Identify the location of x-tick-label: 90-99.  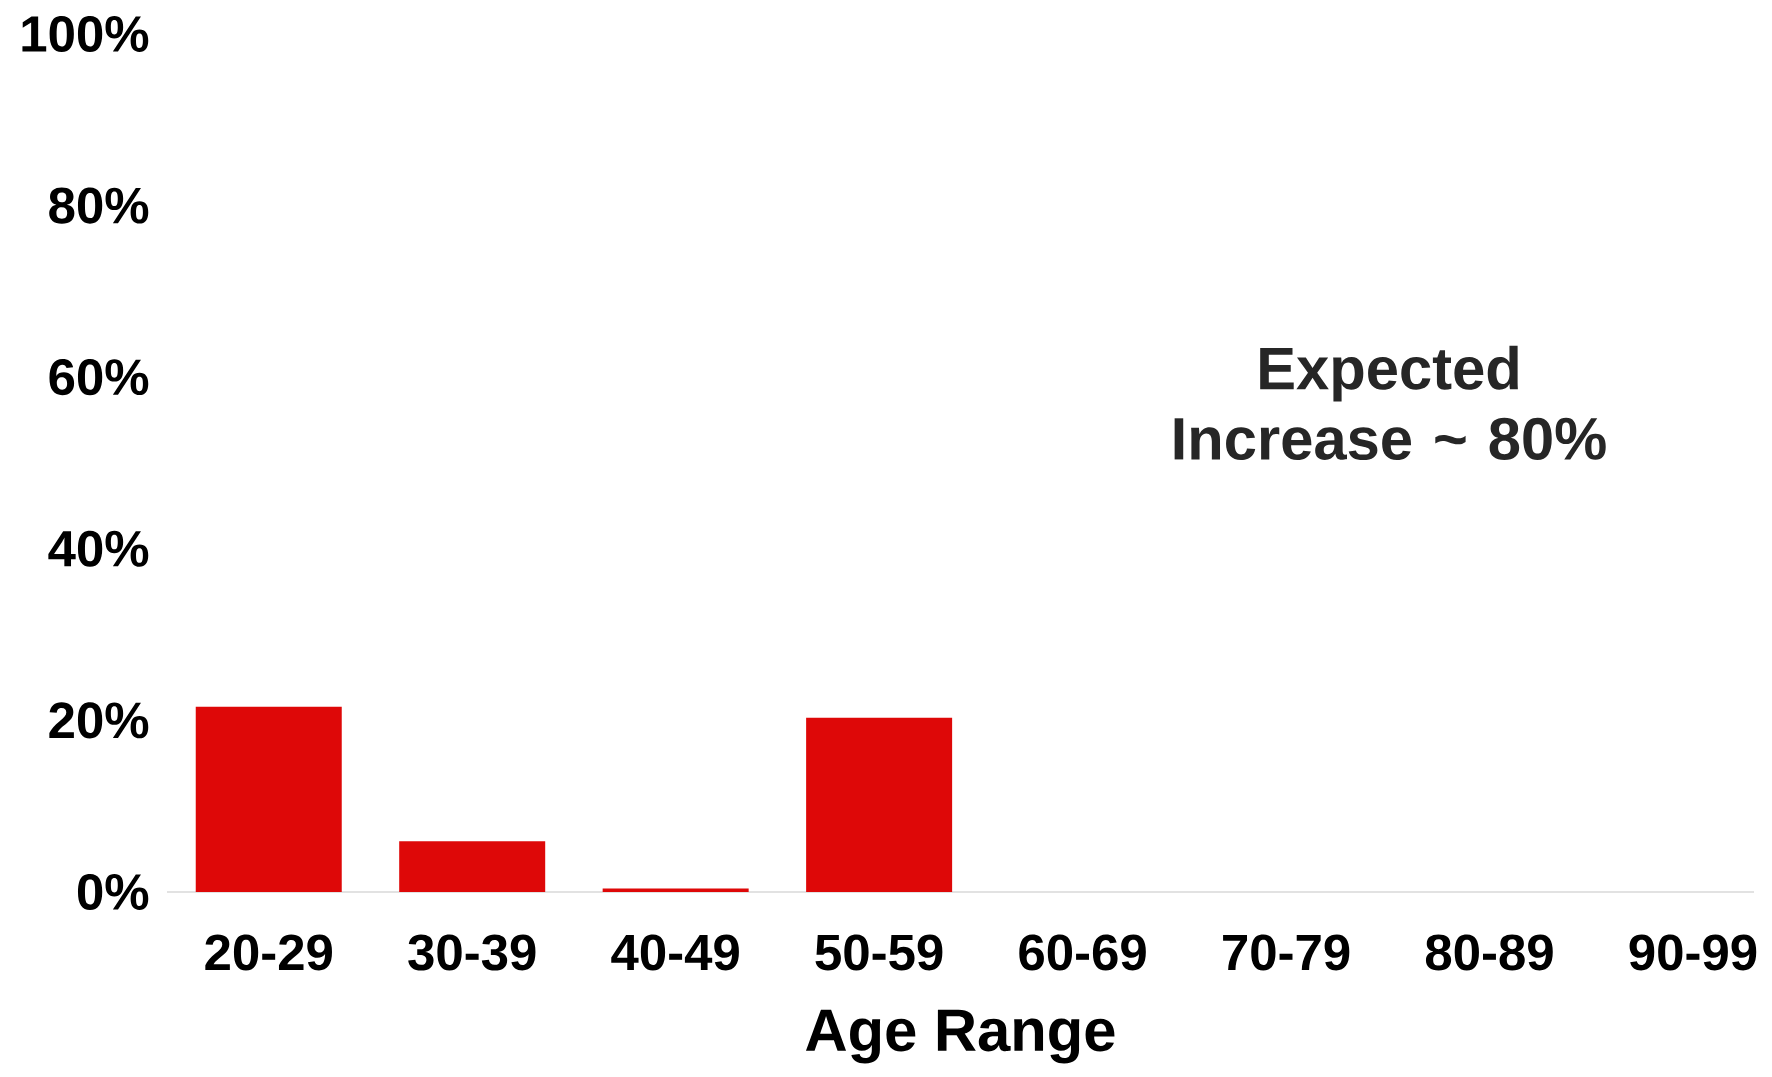
(1693, 952).